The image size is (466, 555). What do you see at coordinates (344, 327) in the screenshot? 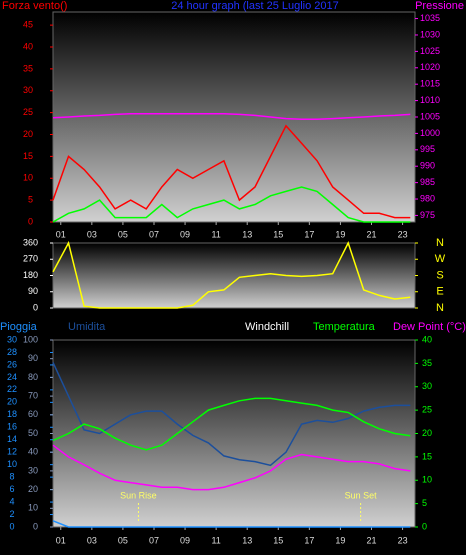
I see `legend-entry: Temperatura` at bounding box center [344, 327].